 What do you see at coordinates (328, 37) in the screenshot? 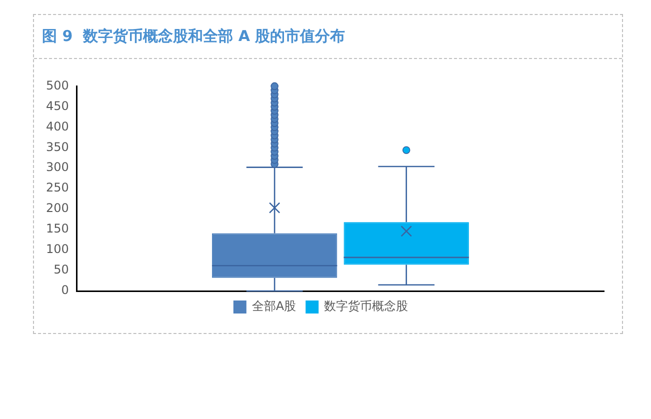
I see `chart-title: 图 9 数字货币概念股和全部 A 股的市值分布` at bounding box center [328, 37].